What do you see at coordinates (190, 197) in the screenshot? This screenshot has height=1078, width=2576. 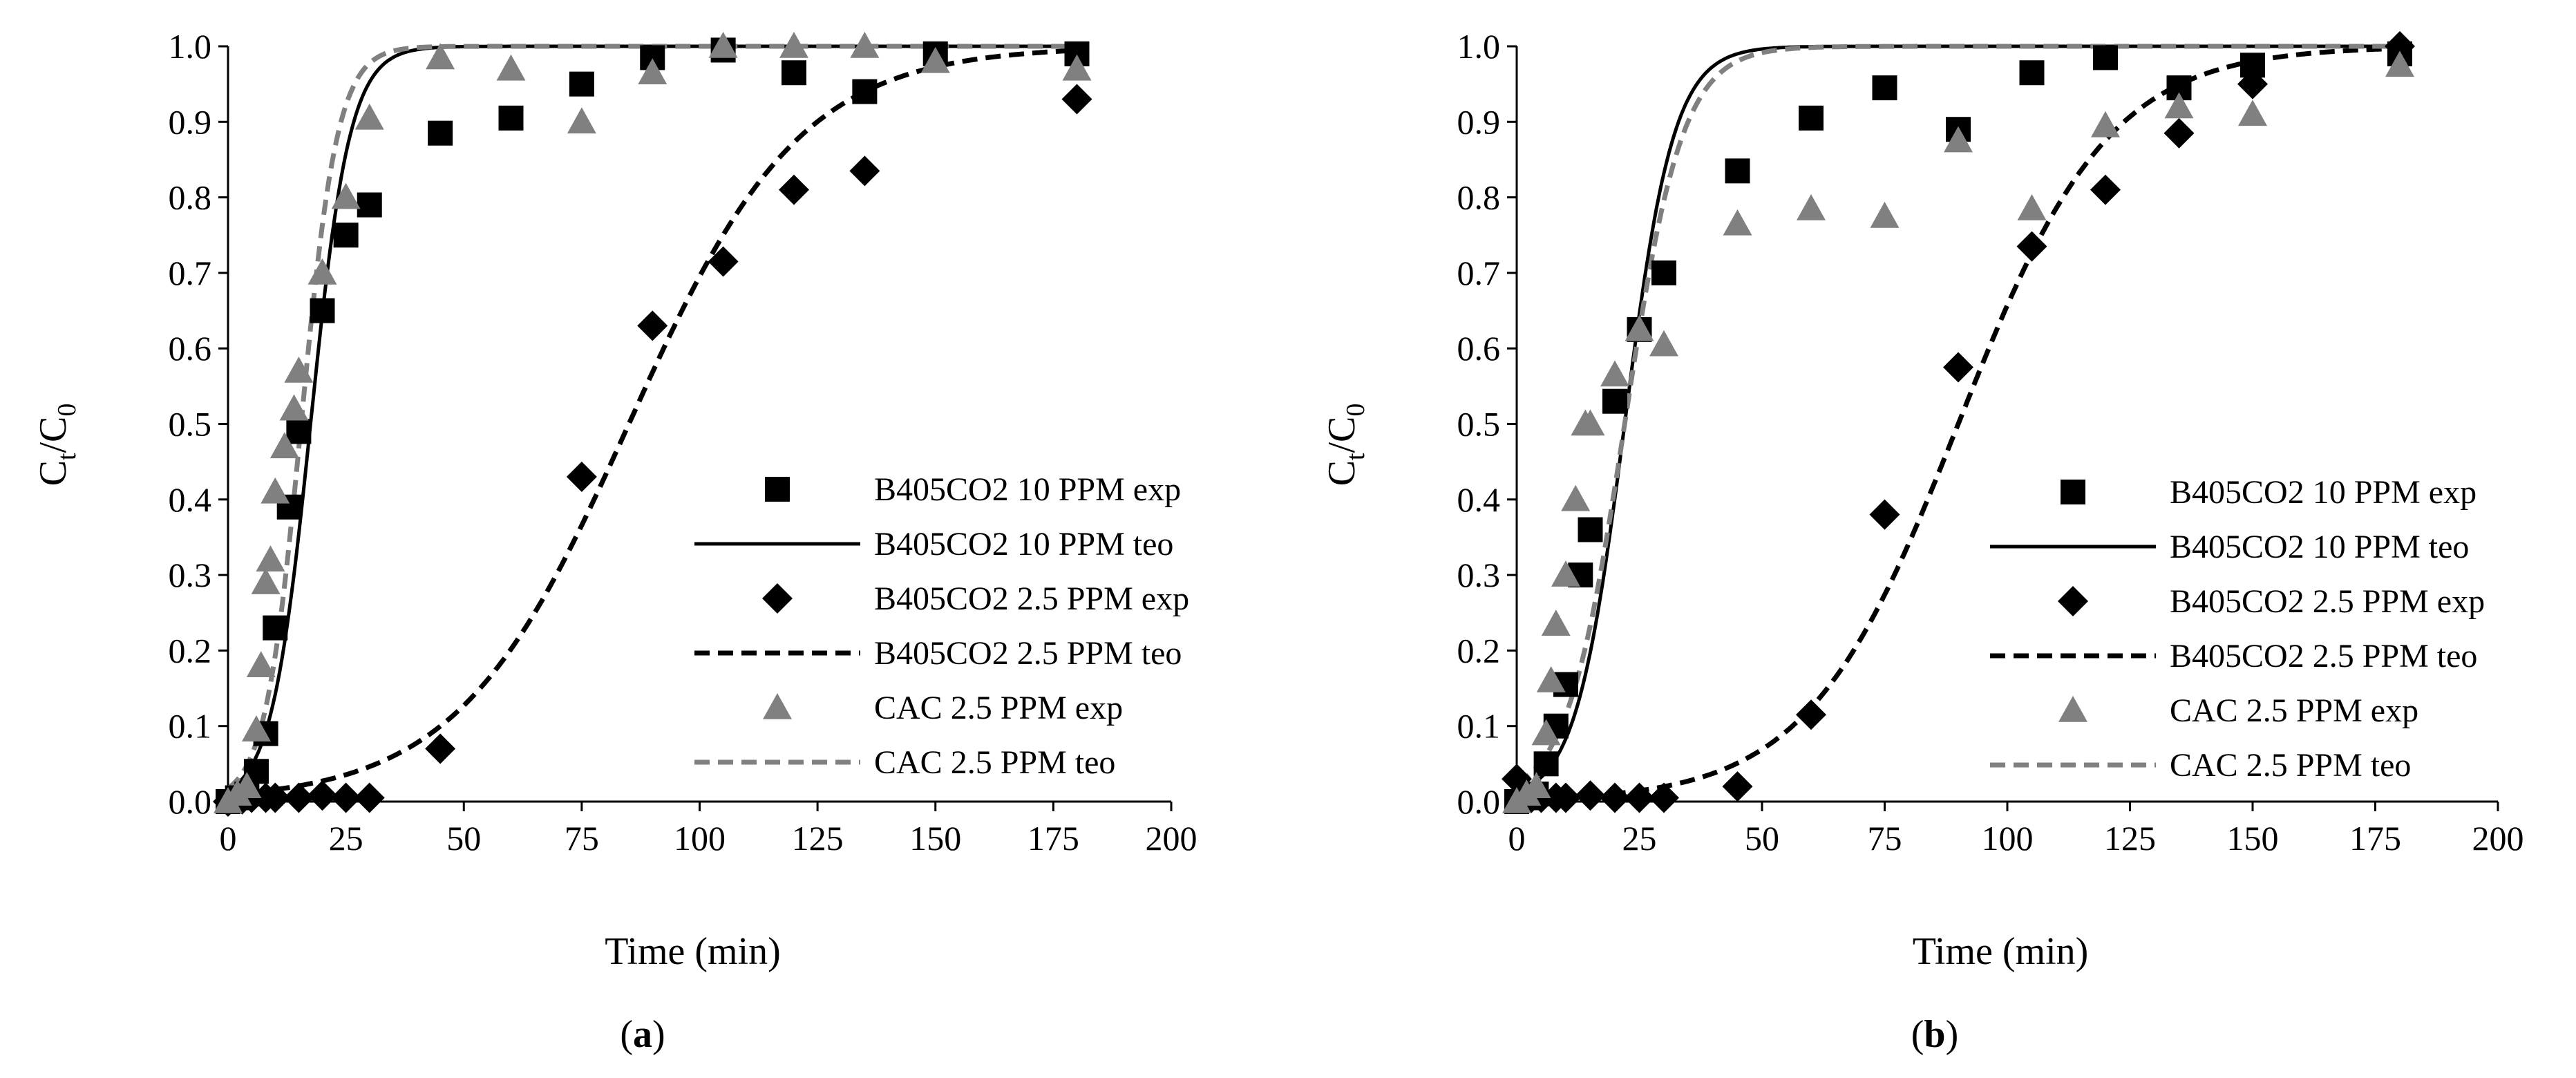 I see `y-tick-label: 0.8` at bounding box center [190, 197].